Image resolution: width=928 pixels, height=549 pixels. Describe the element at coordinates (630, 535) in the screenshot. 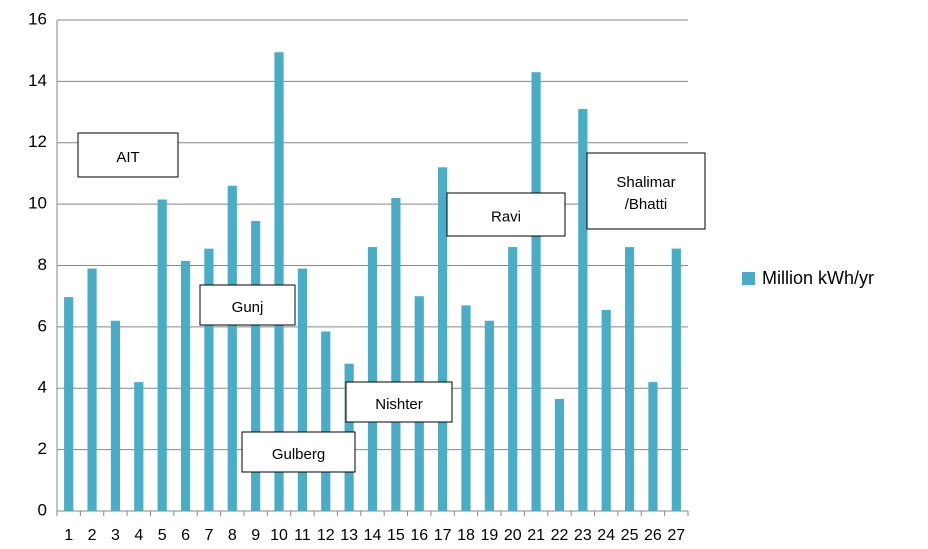

I see `x-tick-label: 25` at that location.